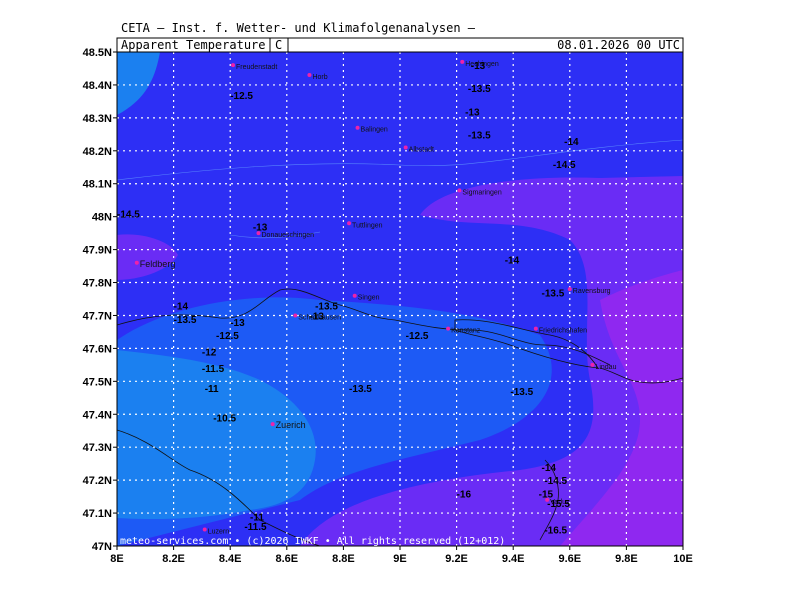  What do you see at coordinates (97, 86) in the screenshot?
I see `y-tick-label: 48.4N` at bounding box center [97, 86].